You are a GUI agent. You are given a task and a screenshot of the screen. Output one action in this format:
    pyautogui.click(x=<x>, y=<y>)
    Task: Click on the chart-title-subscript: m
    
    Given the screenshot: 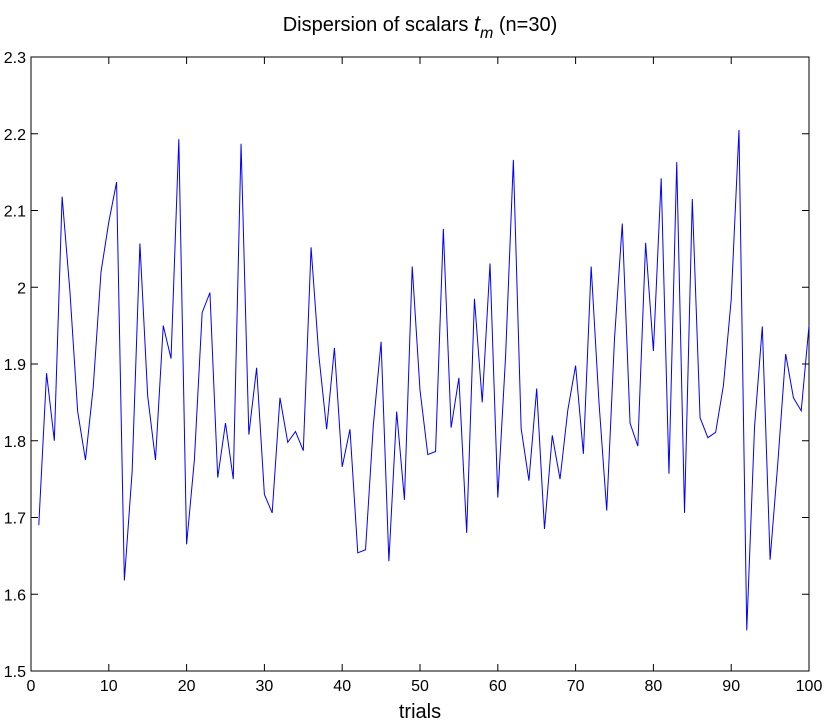 What is the action you would take?
    pyautogui.click(x=486, y=33)
    